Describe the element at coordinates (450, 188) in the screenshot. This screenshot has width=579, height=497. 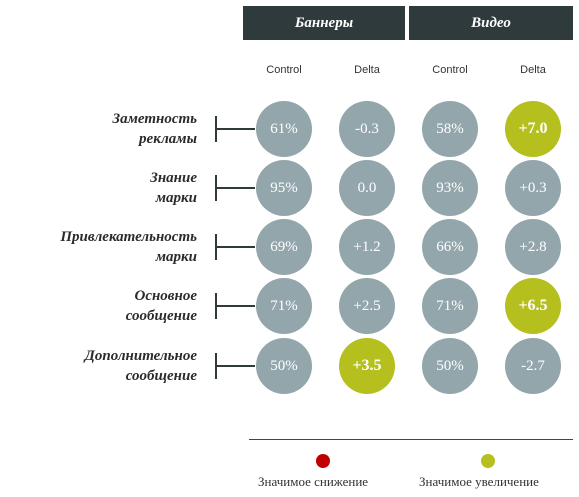
I see `value-circle: 93%` at that location.